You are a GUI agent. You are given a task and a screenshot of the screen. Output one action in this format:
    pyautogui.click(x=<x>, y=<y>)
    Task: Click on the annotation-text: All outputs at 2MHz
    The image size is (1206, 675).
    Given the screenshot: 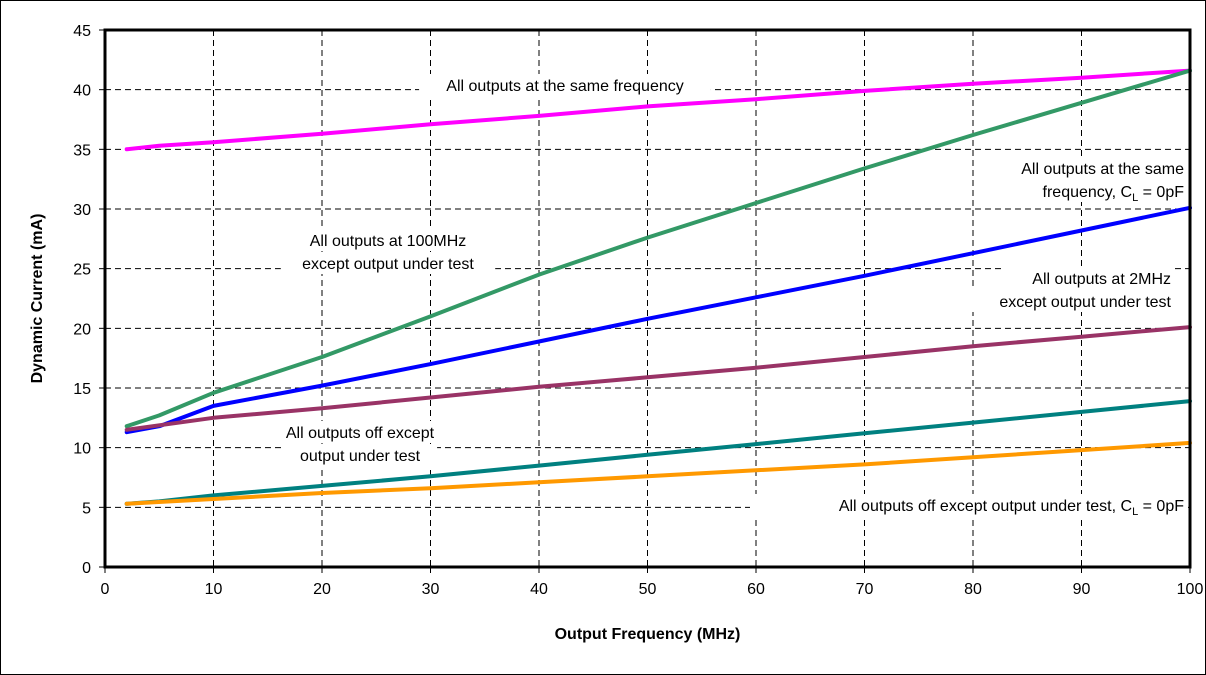 What is the action you would take?
    pyautogui.click(x=1101, y=279)
    